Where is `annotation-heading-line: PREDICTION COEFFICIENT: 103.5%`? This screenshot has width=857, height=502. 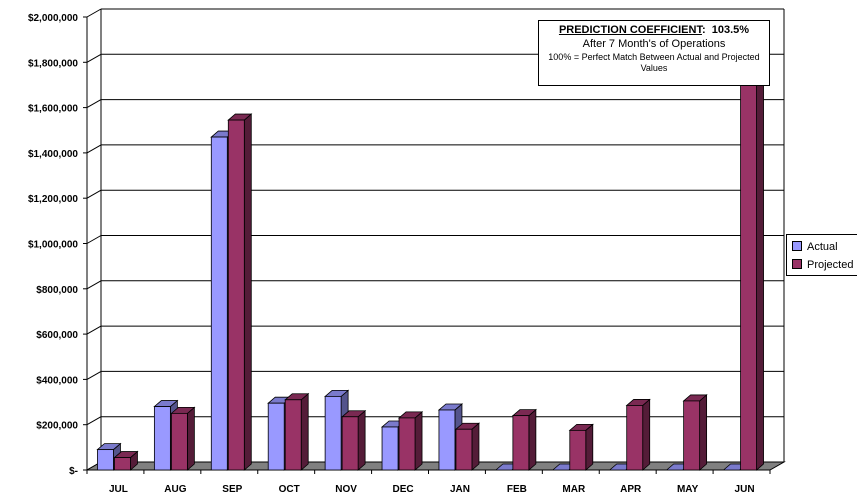 annotation-heading-line: PREDICTION COEFFICIENT: 103.5% is located at coordinates (654, 30).